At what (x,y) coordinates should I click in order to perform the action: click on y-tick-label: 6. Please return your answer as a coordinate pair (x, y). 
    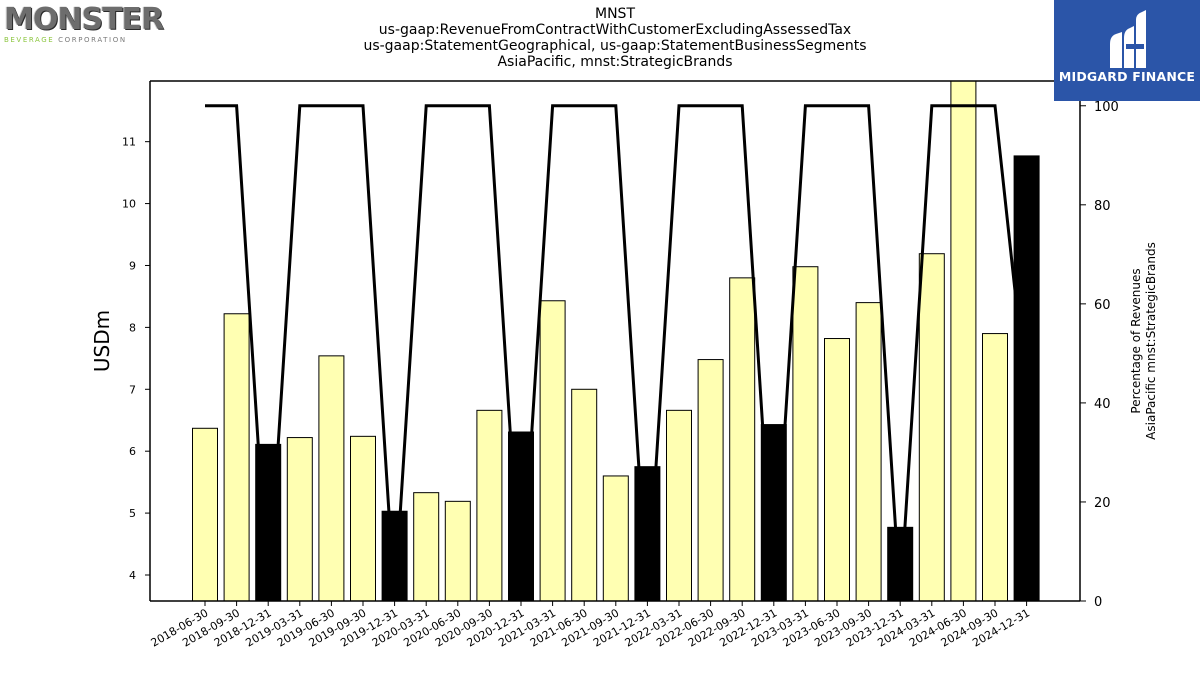
    Looking at the image, I should click on (132, 451).